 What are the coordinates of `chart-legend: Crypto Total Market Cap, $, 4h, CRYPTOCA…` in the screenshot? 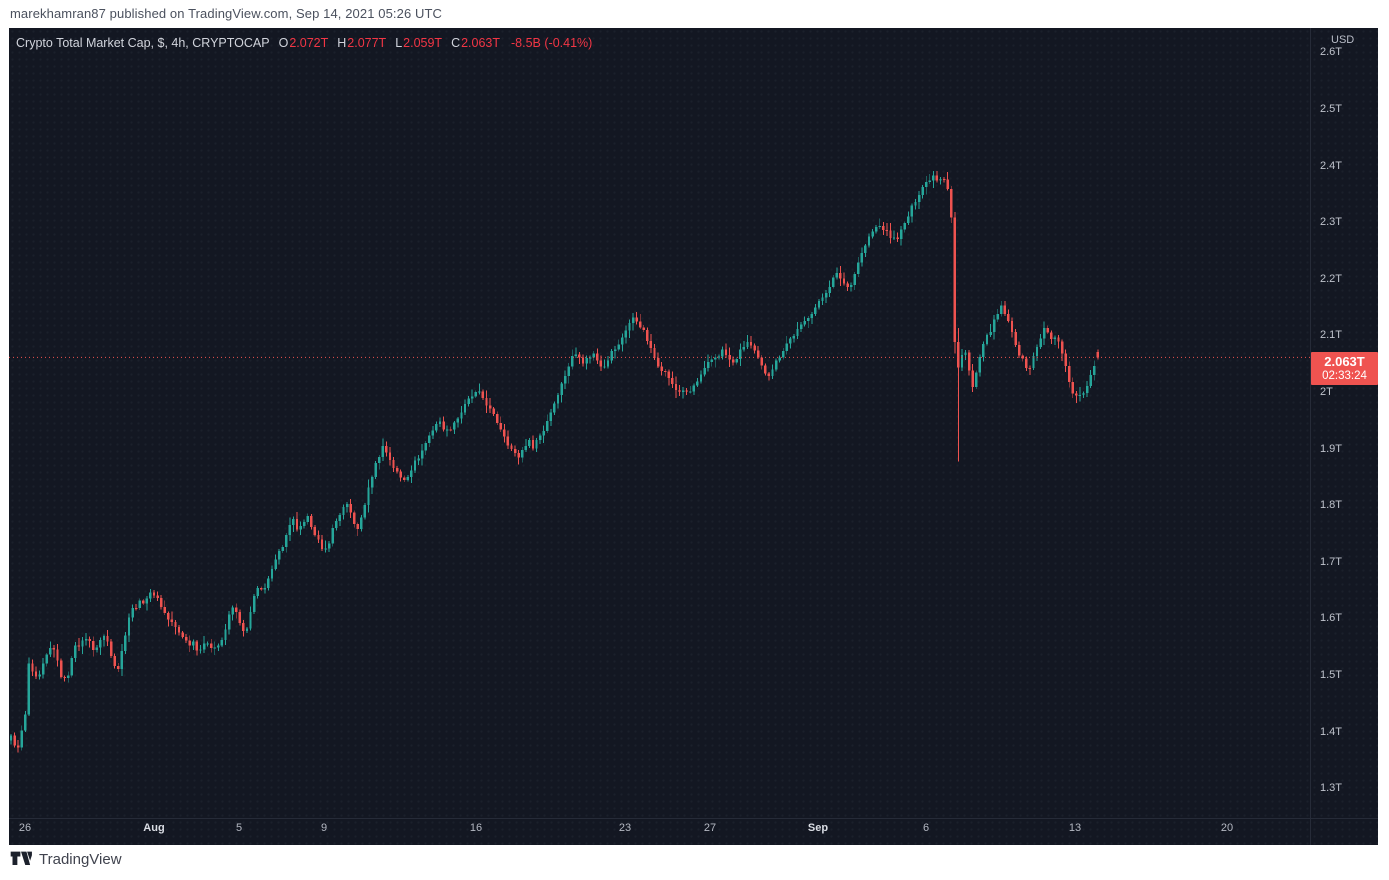 It's located at (304, 43).